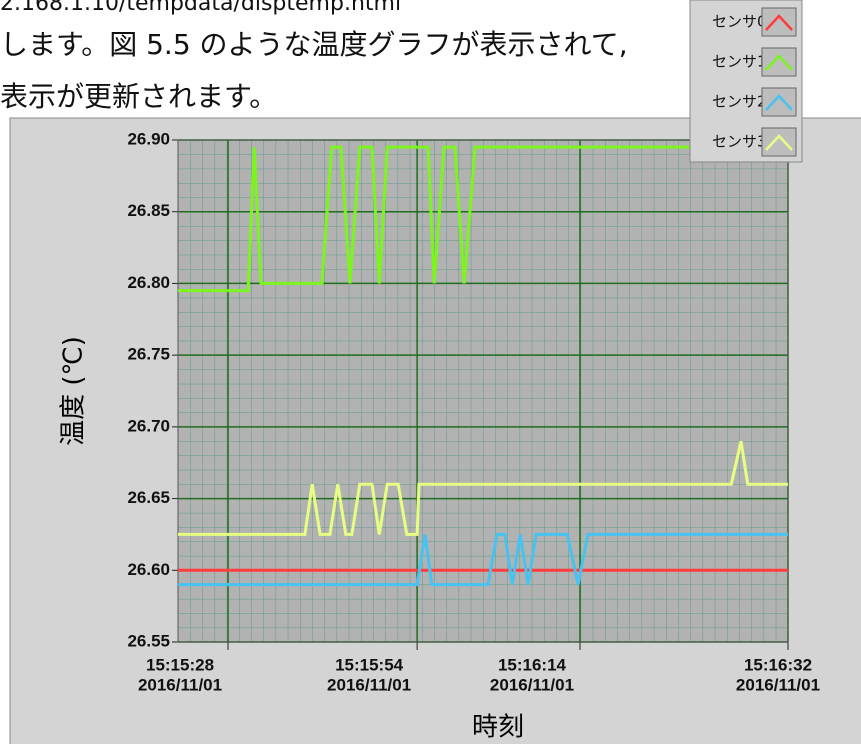  I want to click on x-tick-label: 15:16:32, so click(778, 664).